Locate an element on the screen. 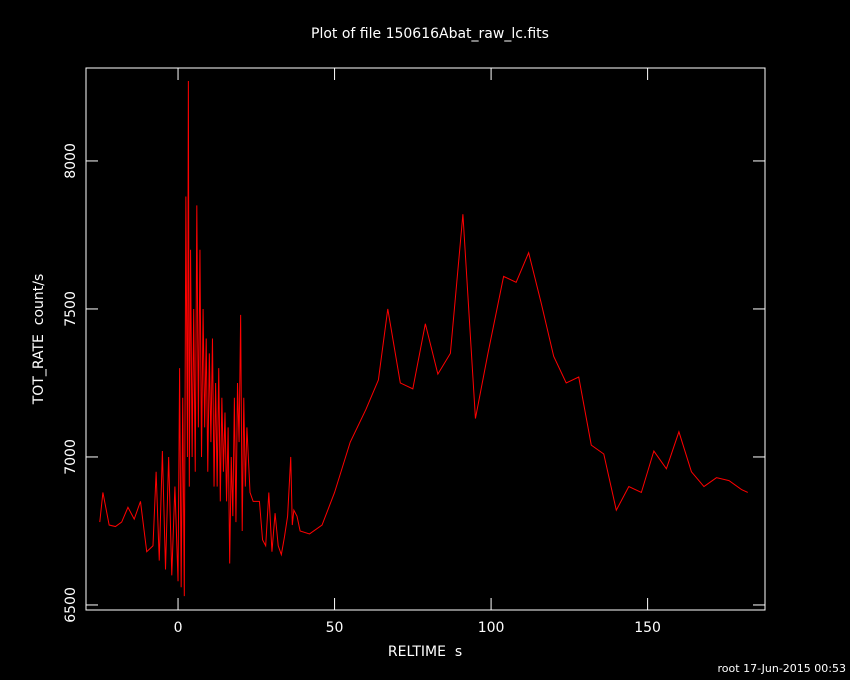 This screenshot has height=680, width=850. y-tick-label: 8000 is located at coordinates (71, 161).